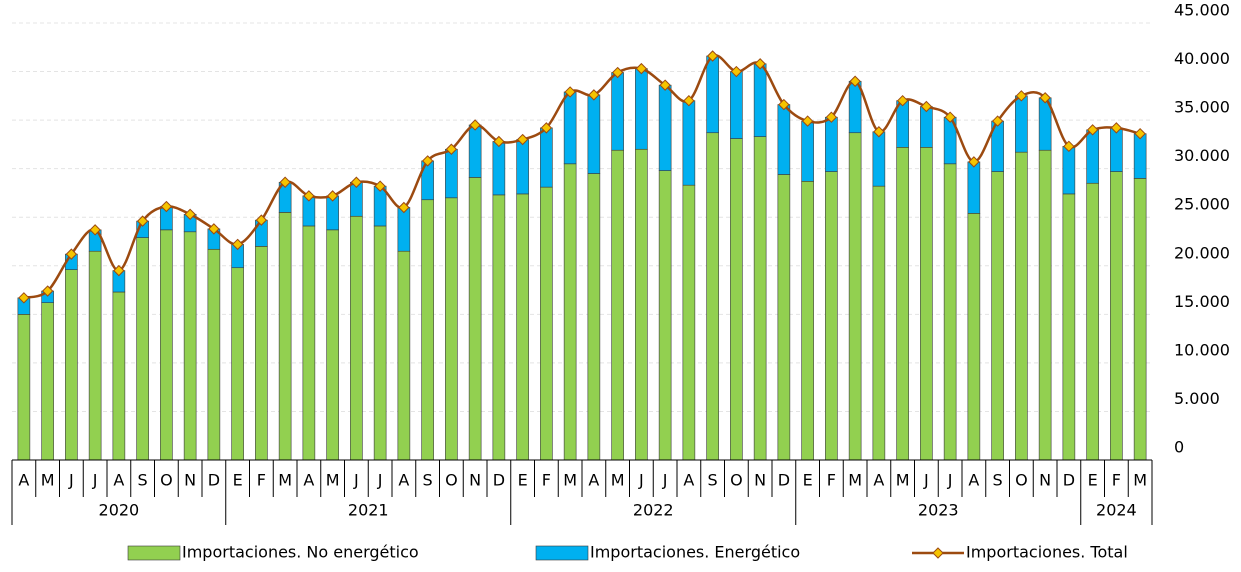 This screenshot has height=572, width=1241. I want to click on y-tick-label: 10.000, so click(1202, 349).